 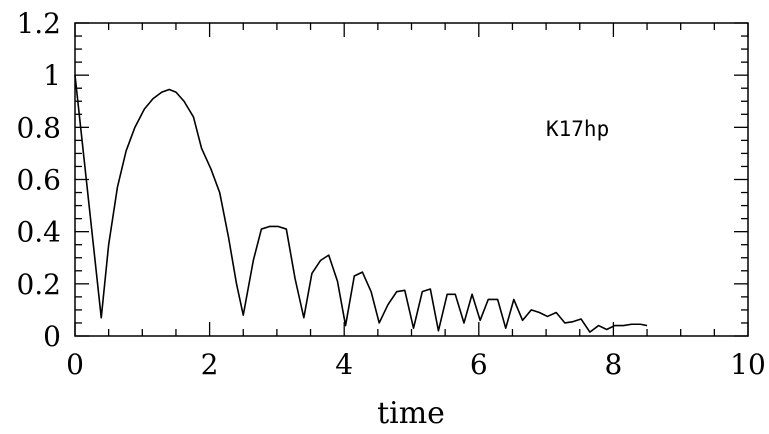 What do you see at coordinates (479, 364) in the screenshot?
I see `x-tick-label: 6` at bounding box center [479, 364].